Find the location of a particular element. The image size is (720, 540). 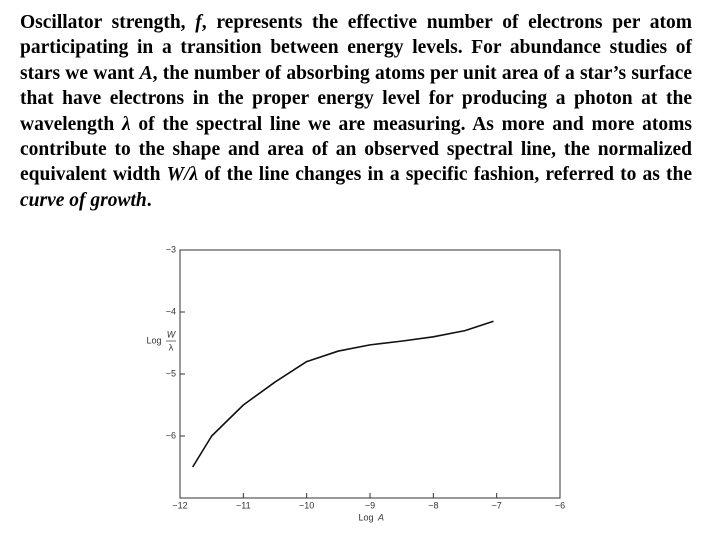

x-tick-label: −8 is located at coordinates (433, 505).